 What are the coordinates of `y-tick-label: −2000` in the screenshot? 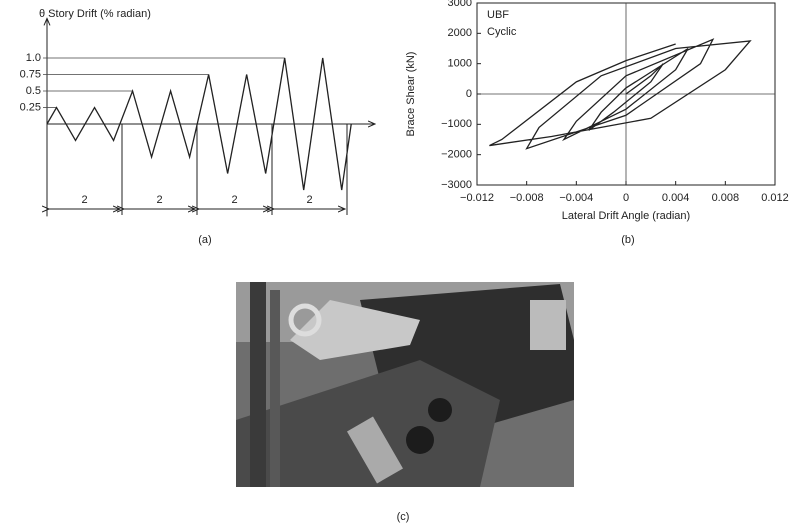 It's located at (456, 155).